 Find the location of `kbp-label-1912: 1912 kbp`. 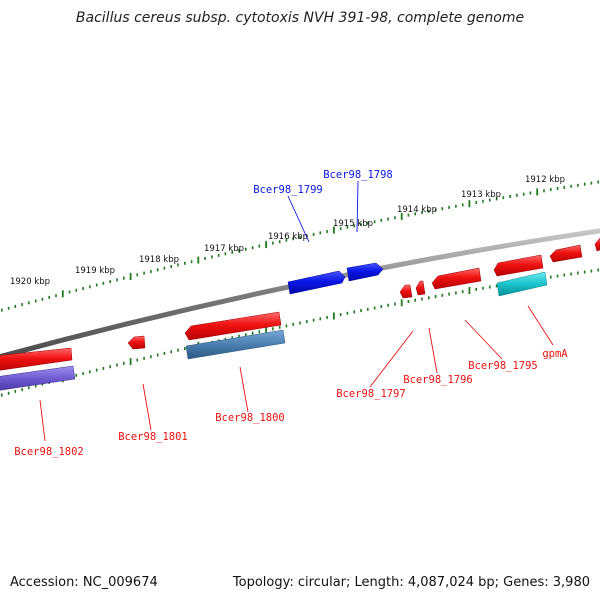

kbp-label-1912: 1912 kbp is located at coordinates (545, 180).